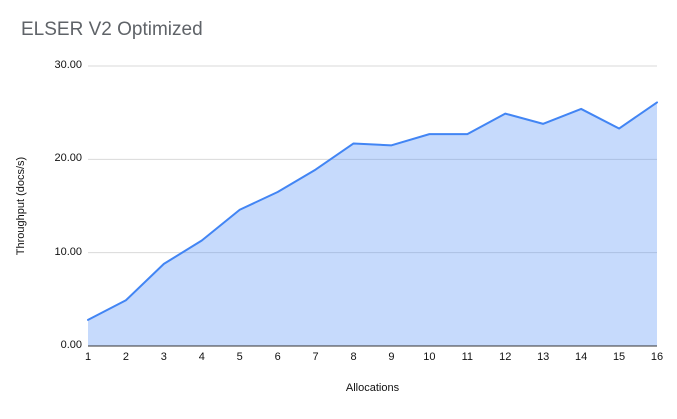  I want to click on x-tick-label: 9, so click(391, 357).